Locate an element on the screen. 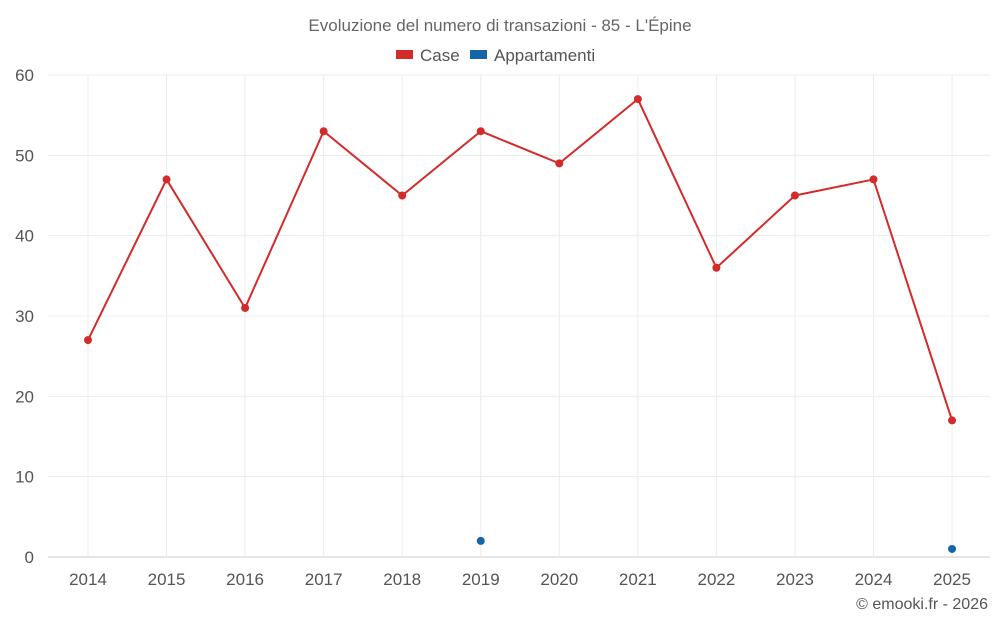 This screenshot has height=625, width=1000. x-tick-label: 2021 is located at coordinates (638, 579).